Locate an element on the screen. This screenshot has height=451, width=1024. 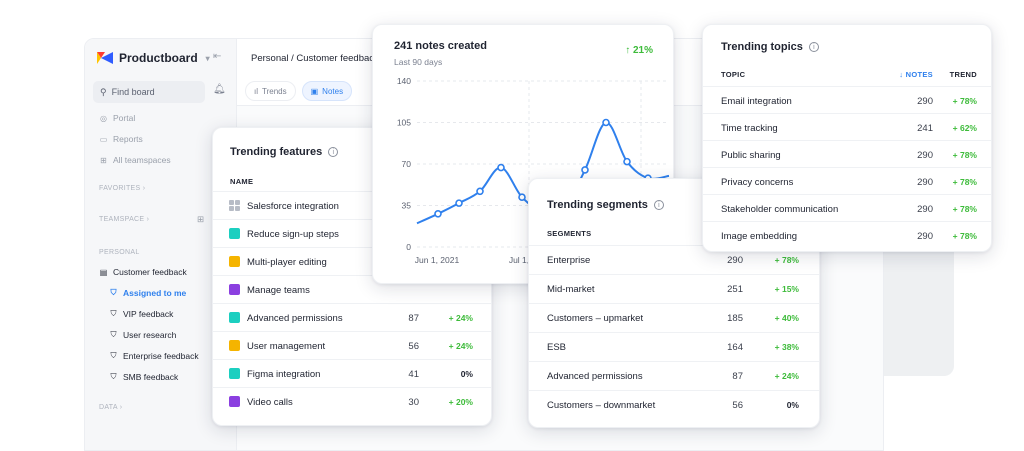
table-row: User management 56 + 24% is located at coordinates (352, 345).